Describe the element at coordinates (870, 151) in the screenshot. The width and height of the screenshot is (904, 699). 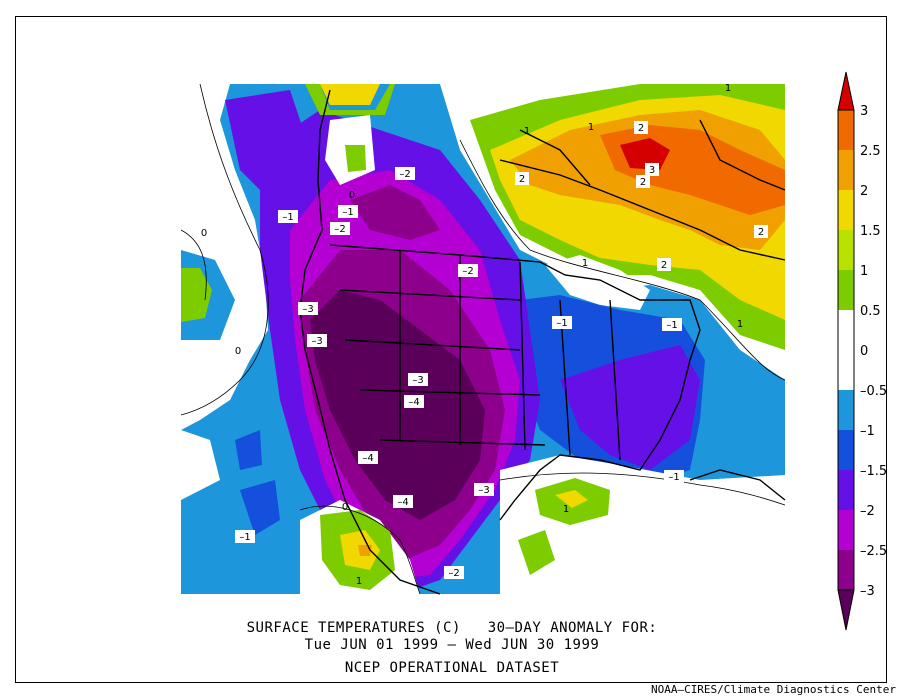
I see `legend-label: 2.5` at that location.